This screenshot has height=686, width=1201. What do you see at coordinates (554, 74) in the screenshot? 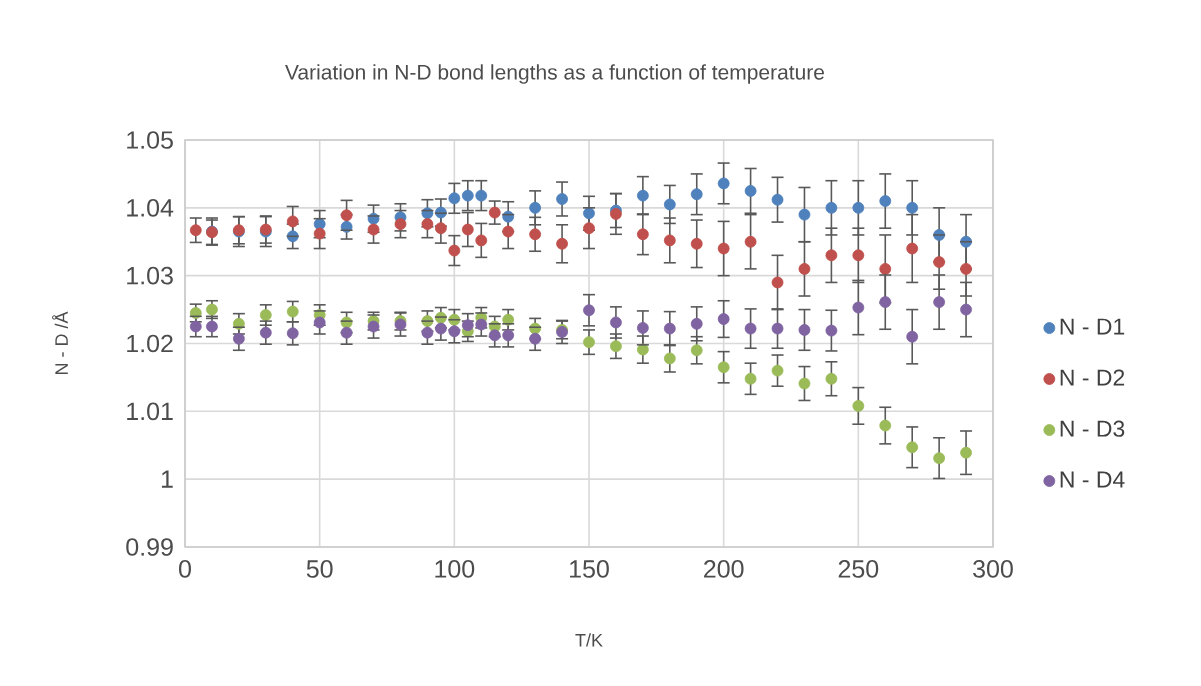
I see `chart-title: Variation in N-D bond lengths as a function of temperature` at bounding box center [554, 74].